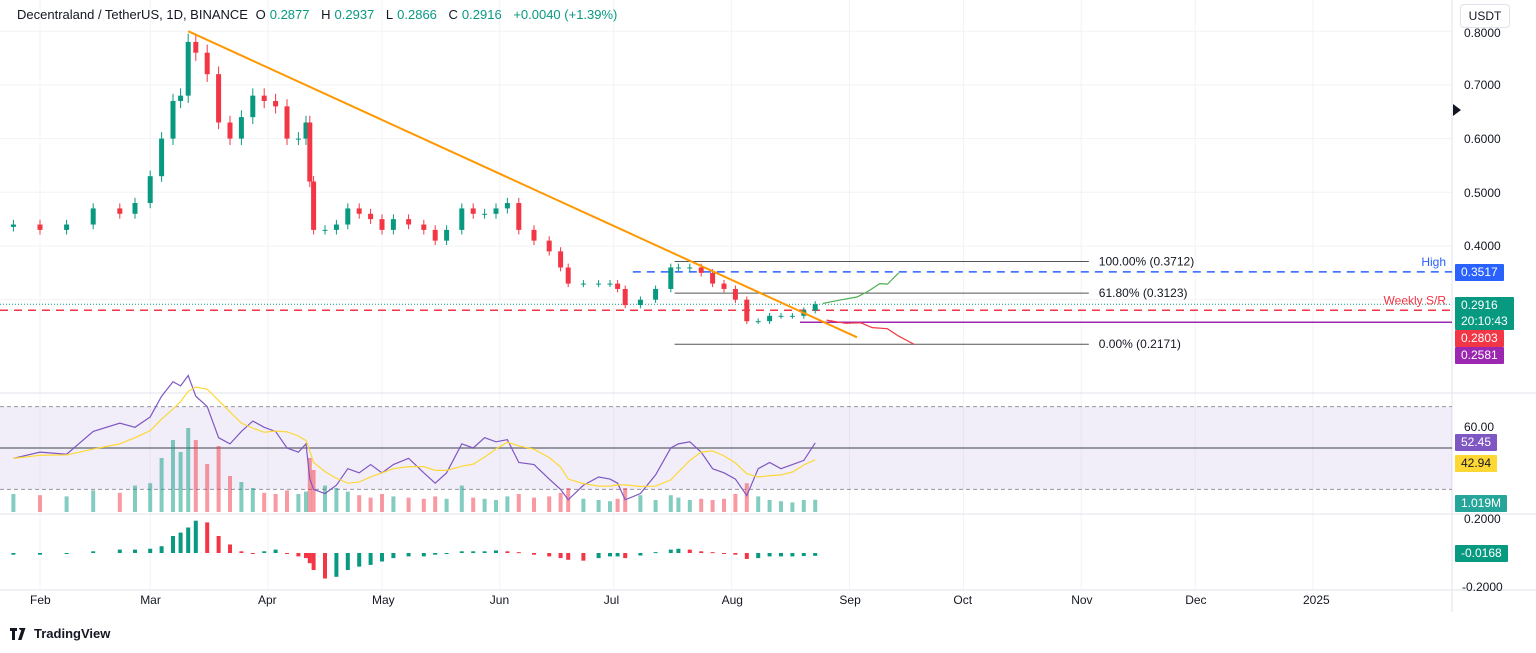 The image size is (1536, 653). What do you see at coordinates (60, 633) in the screenshot?
I see `tradingview-logo: TradingView` at bounding box center [60, 633].